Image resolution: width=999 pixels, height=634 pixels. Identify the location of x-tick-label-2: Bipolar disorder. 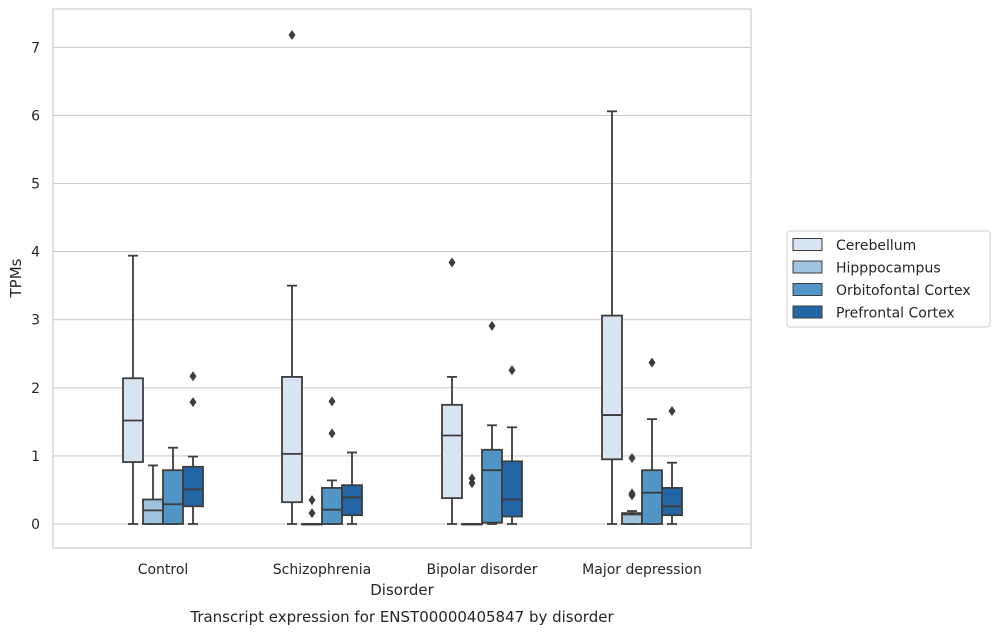
(481, 570).